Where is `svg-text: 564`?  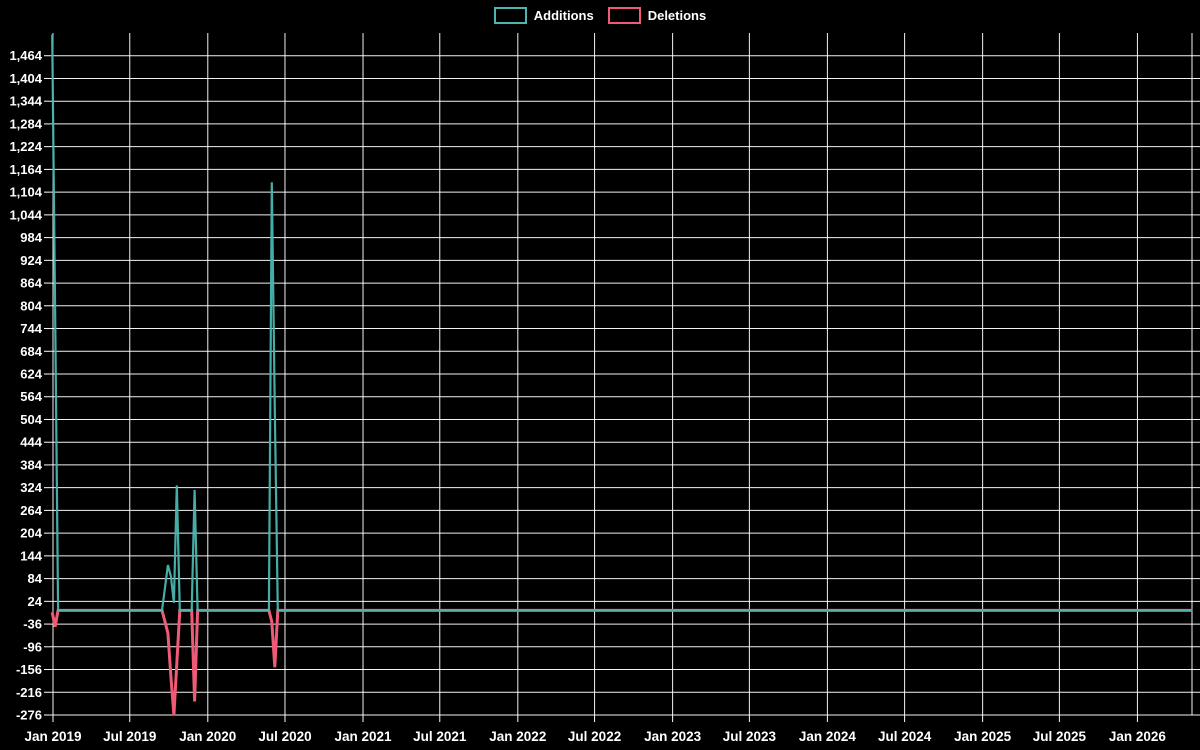
svg-text: 564 is located at coordinates (31, 396).